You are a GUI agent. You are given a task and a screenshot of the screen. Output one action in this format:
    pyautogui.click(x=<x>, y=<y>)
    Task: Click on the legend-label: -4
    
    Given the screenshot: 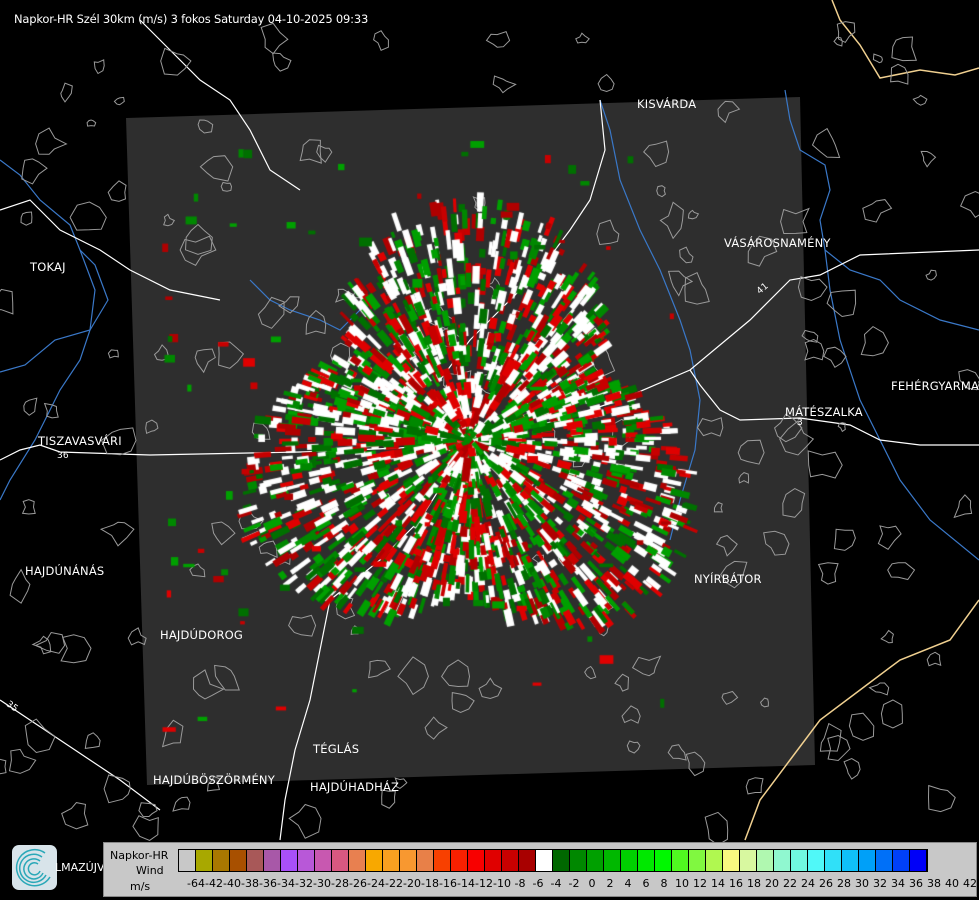 What is the action you would take?
    pyautogui.click(x=556, y=883)
    